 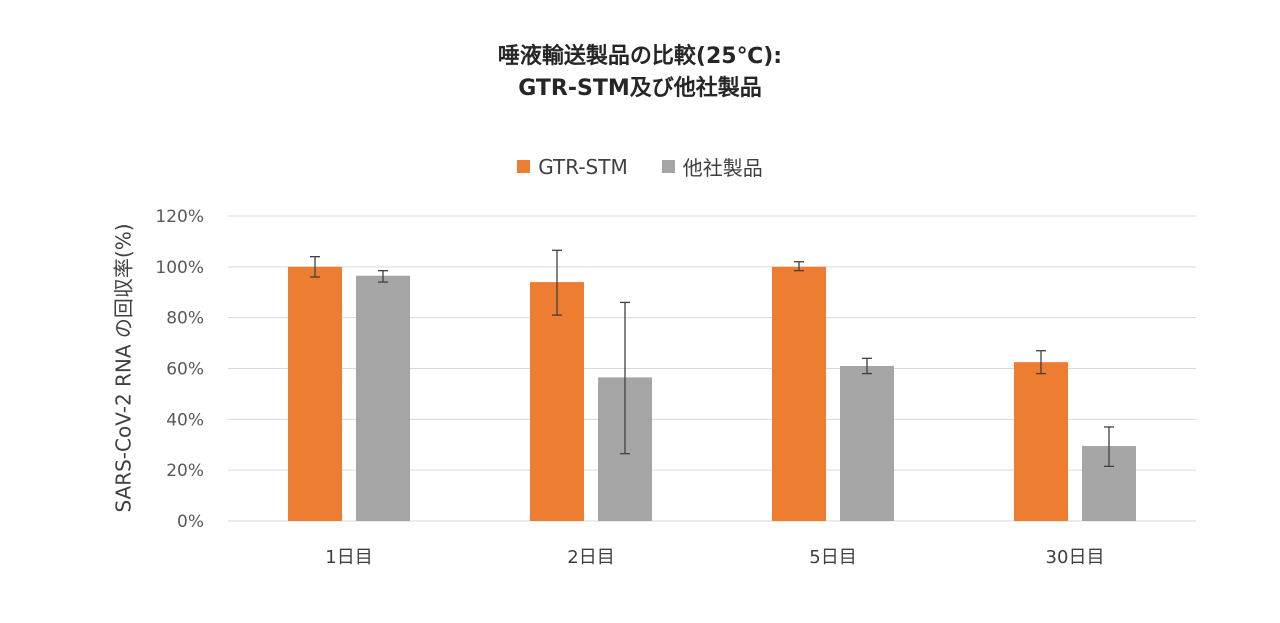 What do you see at coordinates (832, 557) in the screenshot?
I see `x-tick-label: 5日目` at bounding box center [832, 557].